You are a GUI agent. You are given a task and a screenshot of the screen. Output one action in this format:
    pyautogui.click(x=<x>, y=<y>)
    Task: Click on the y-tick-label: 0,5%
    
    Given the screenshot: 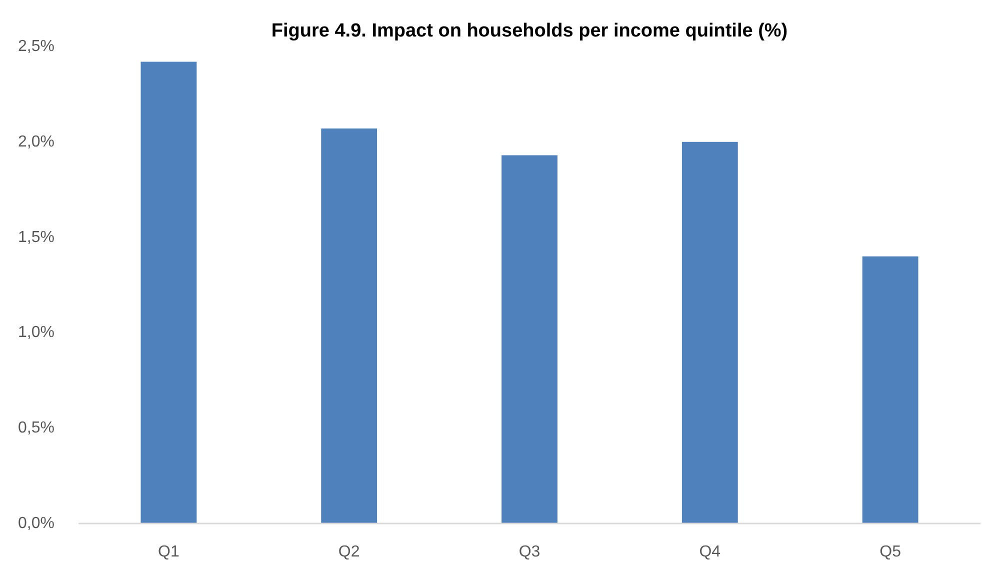 What is the action you would take?
    pyautogui.click(x=36, y=428)
    